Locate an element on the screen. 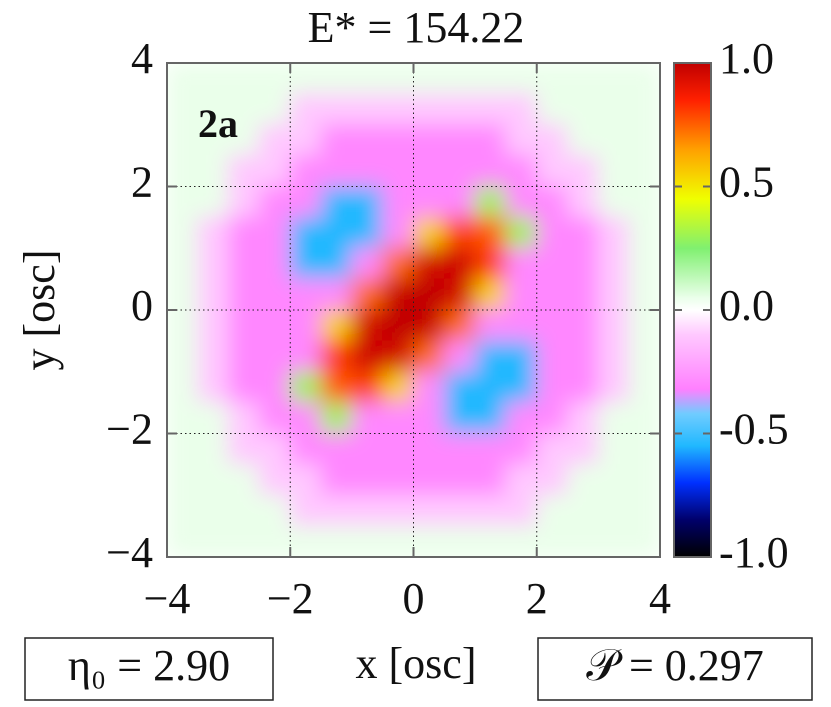  colorbar-tick-label: -0.5 is located at coordinates (754, 429).